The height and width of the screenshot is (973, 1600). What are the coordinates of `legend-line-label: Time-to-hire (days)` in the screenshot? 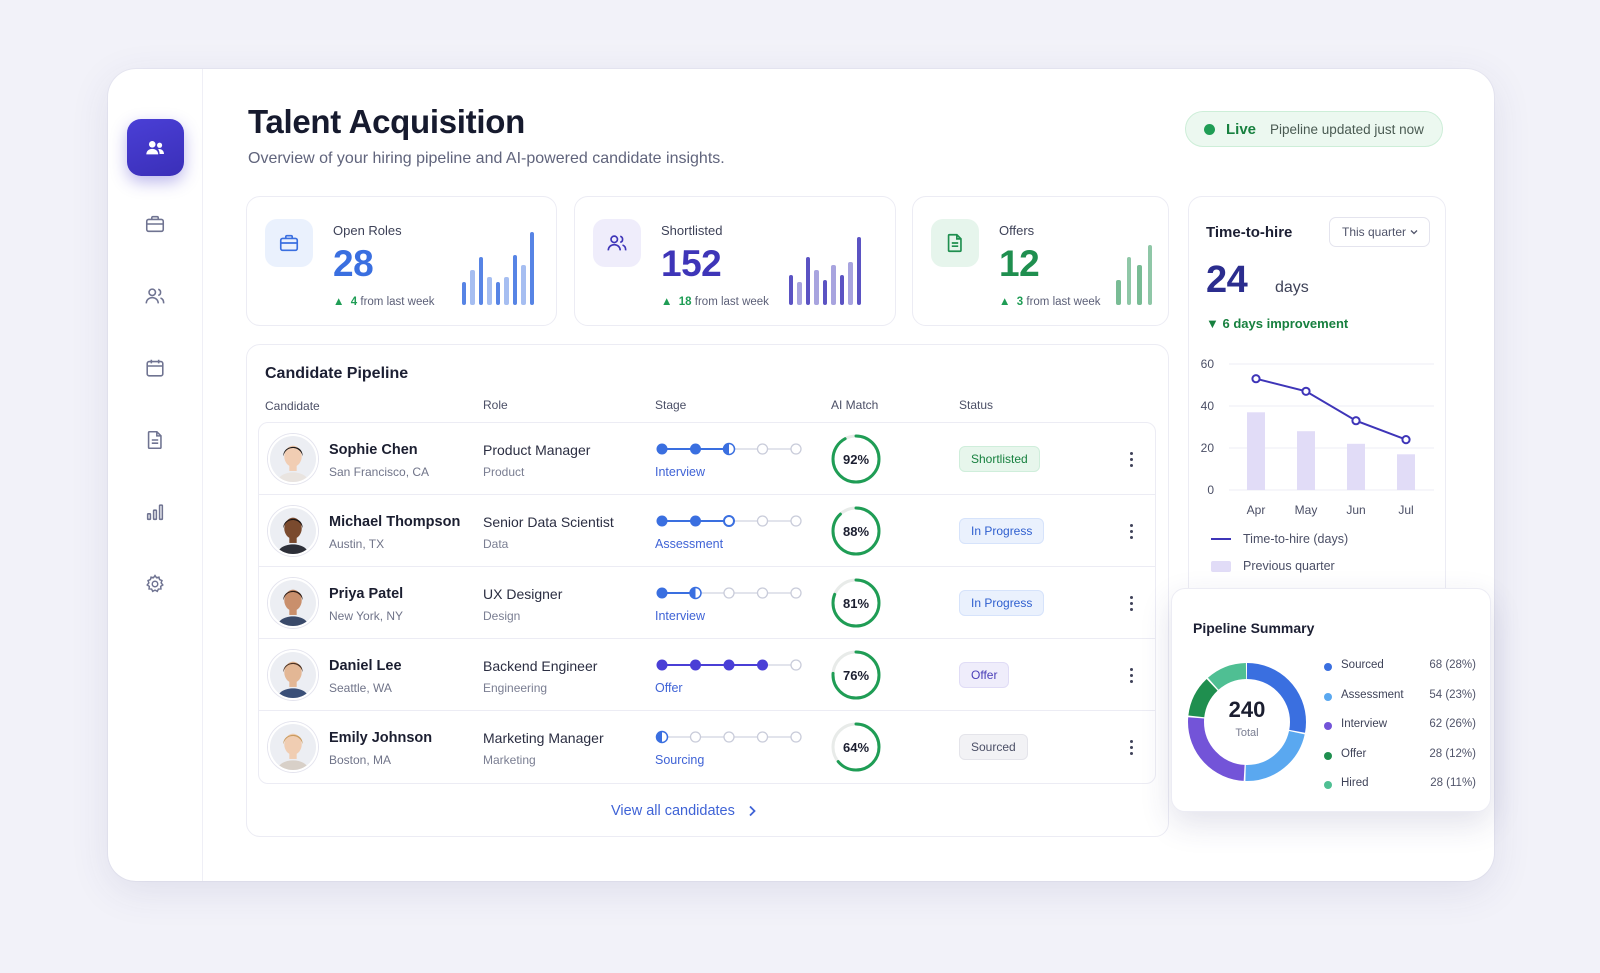 It's located at (1296, 539).